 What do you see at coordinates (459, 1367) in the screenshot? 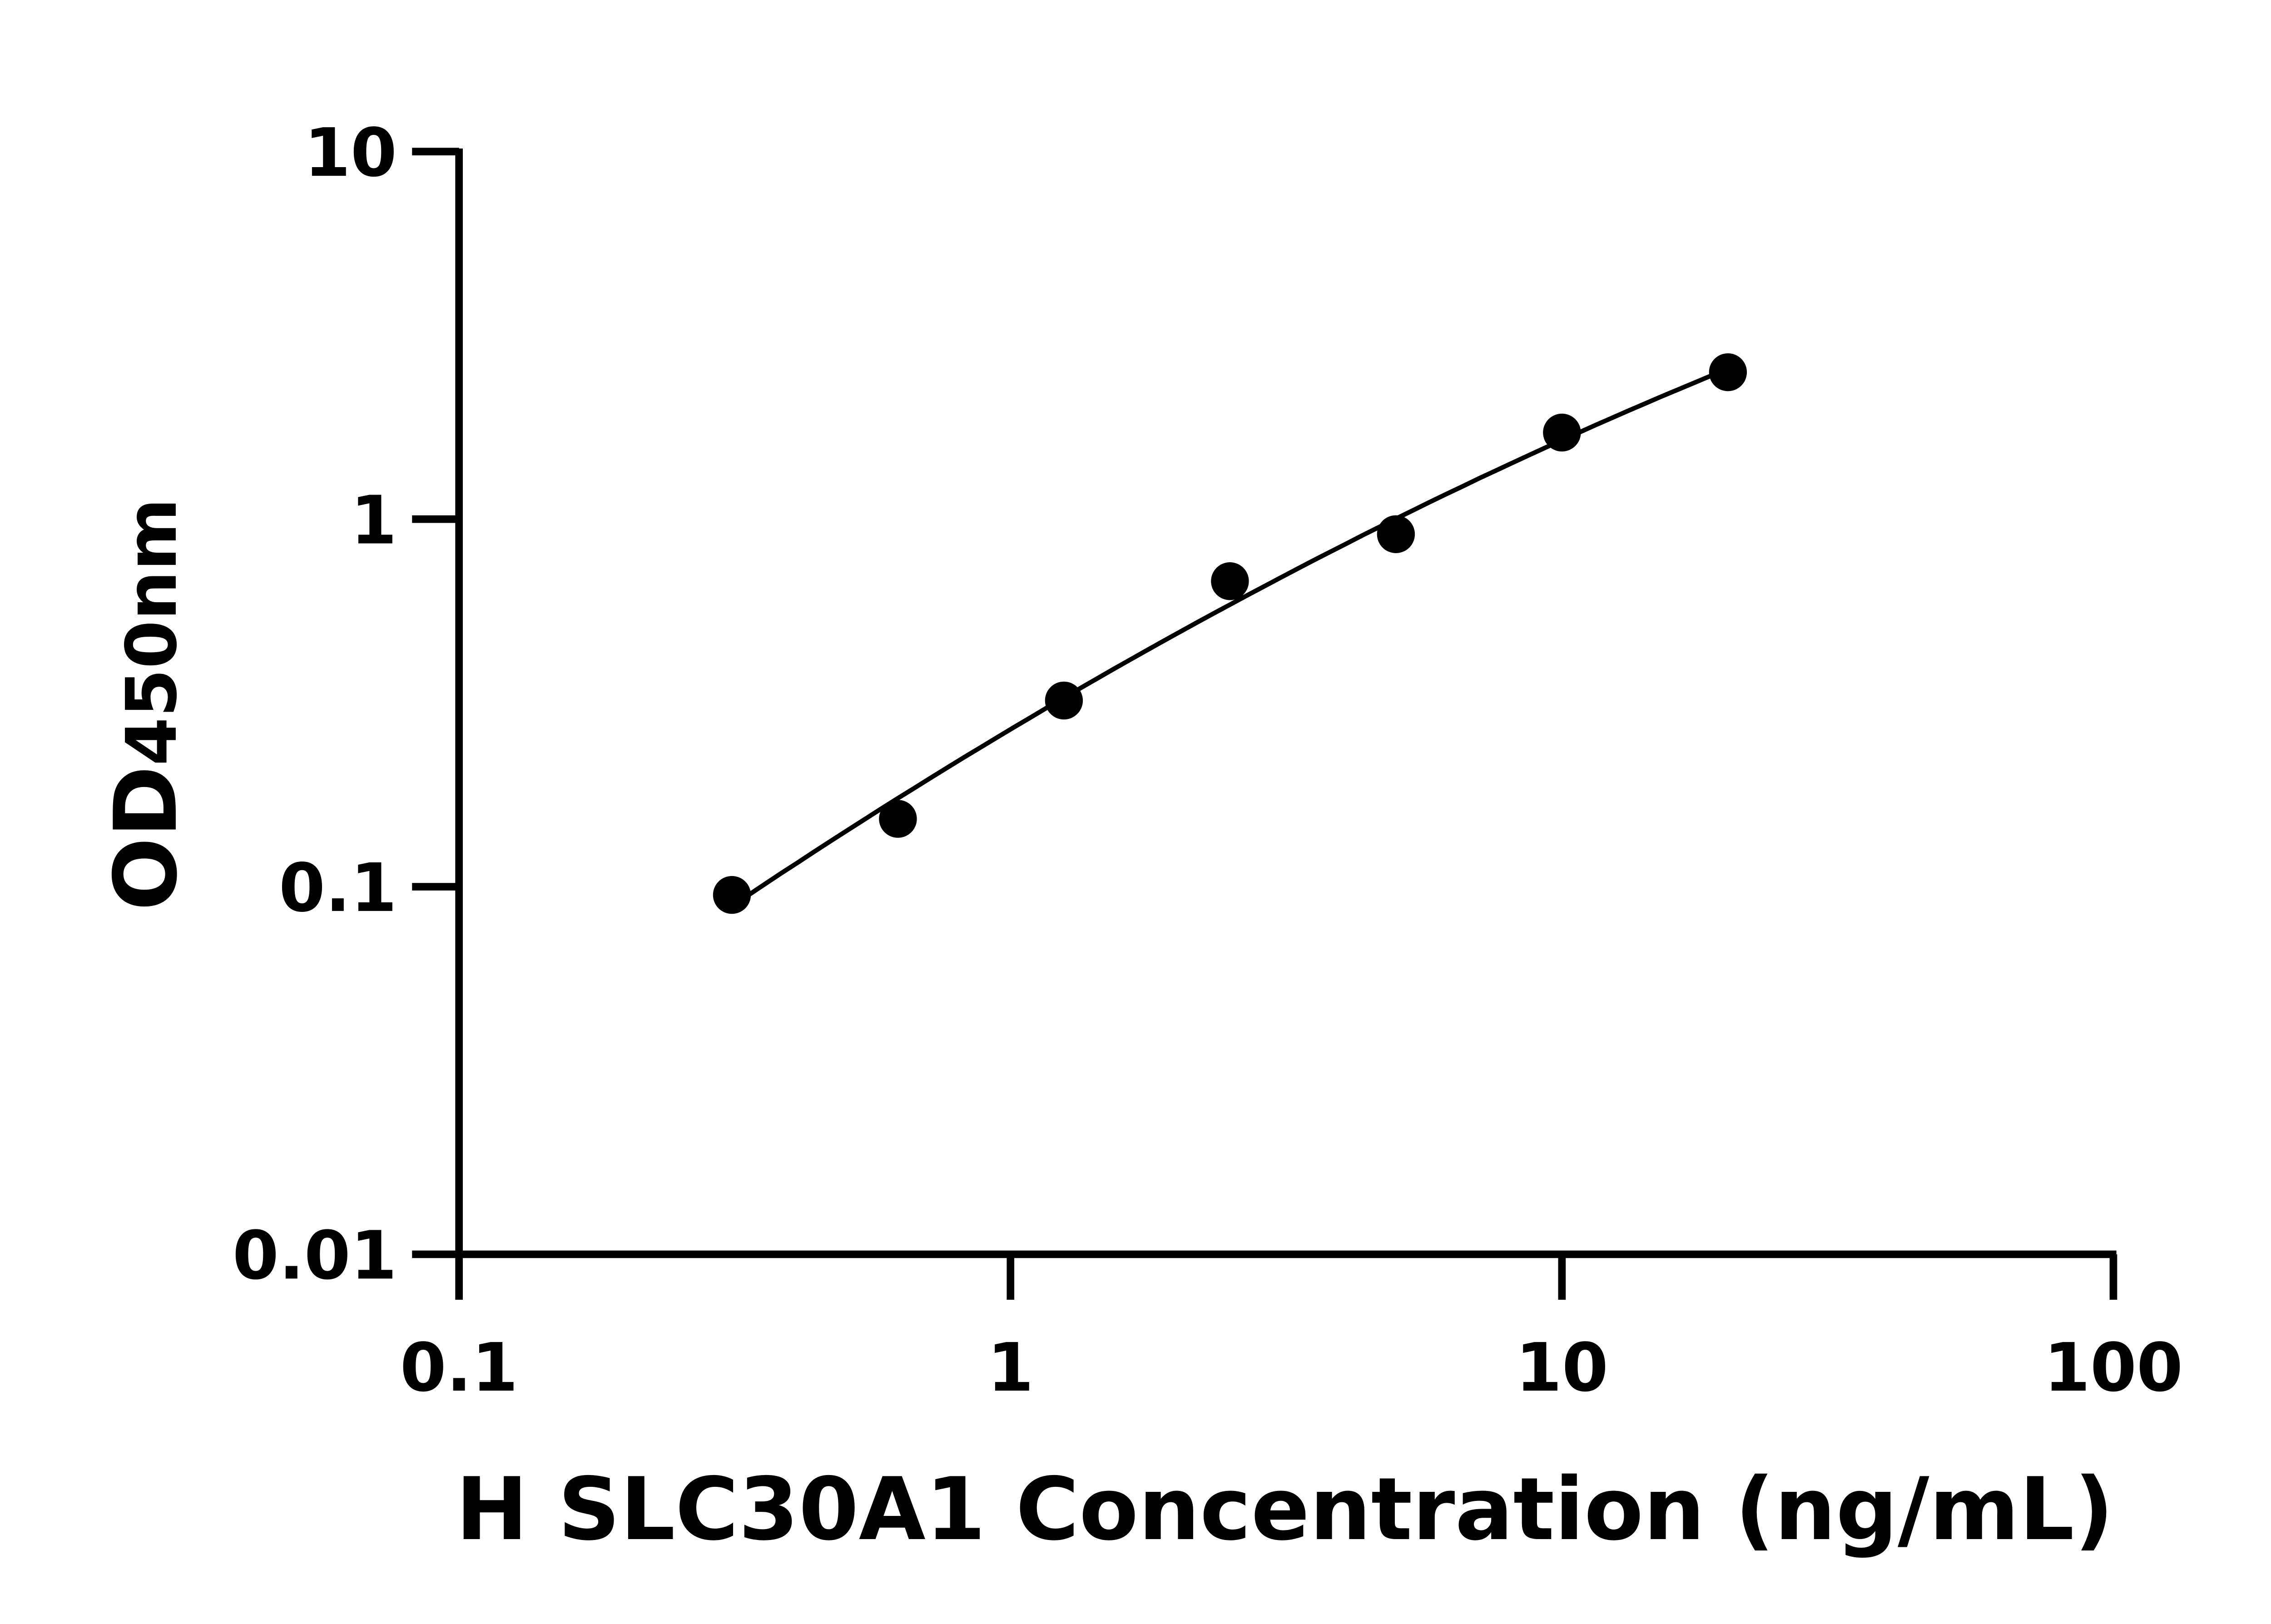
I see `x-tick-label: 0.1` at bounding box center [459, 1367].